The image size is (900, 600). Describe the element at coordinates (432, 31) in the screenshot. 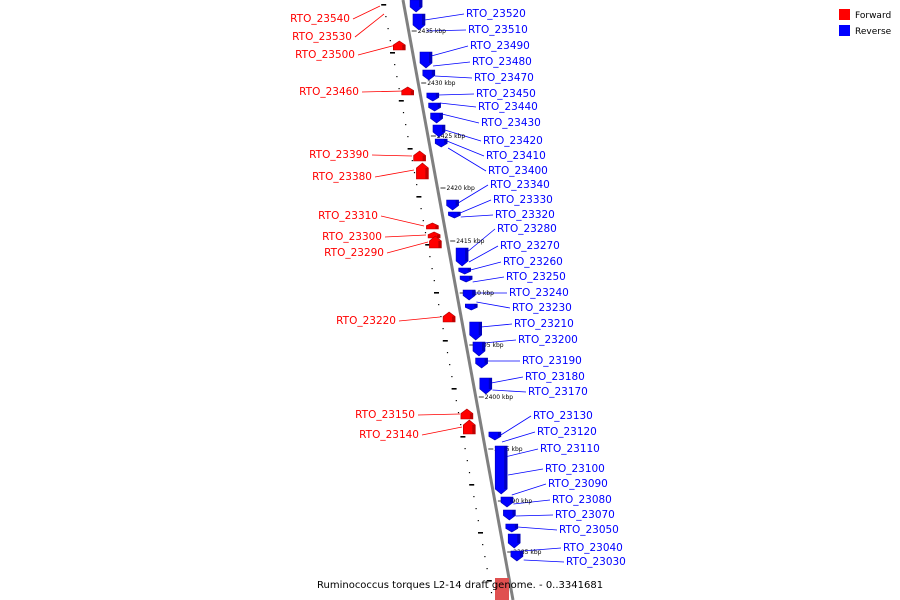

I see `kbp-tick-label: 2435 kbp` at that location.